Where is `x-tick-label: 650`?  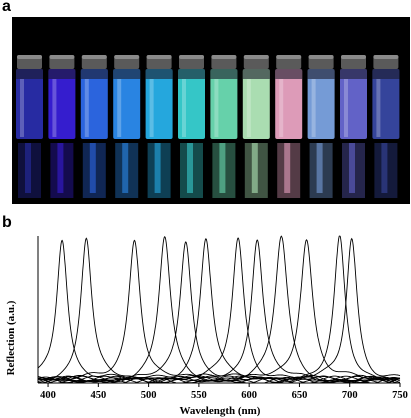
x-tick-label: 650 is located at coordinates (300, 395).